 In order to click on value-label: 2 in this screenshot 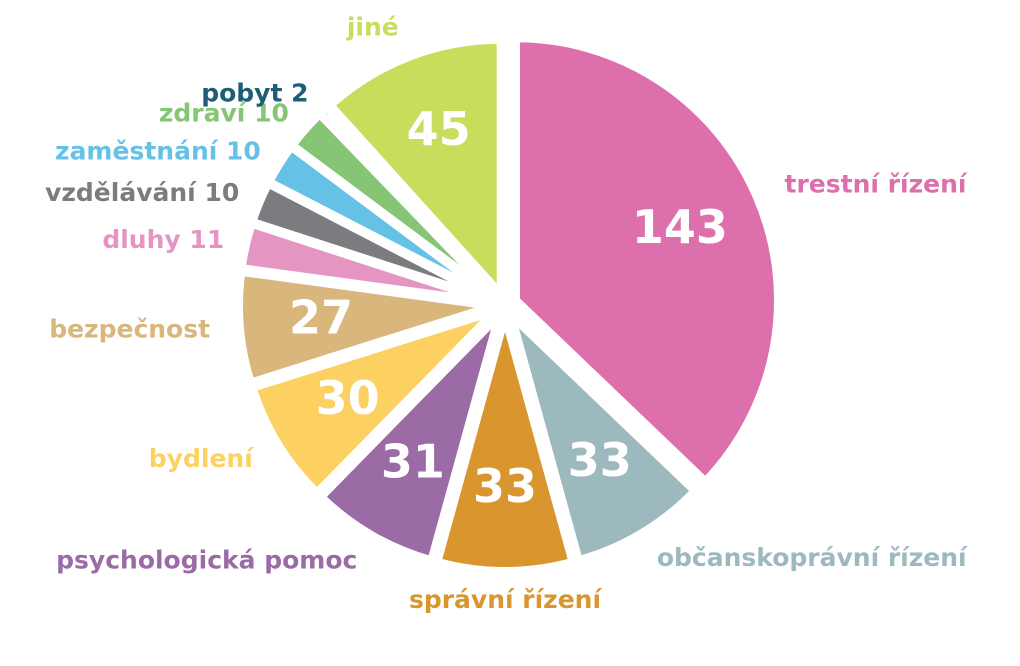, I will do `click(299, 92)`.